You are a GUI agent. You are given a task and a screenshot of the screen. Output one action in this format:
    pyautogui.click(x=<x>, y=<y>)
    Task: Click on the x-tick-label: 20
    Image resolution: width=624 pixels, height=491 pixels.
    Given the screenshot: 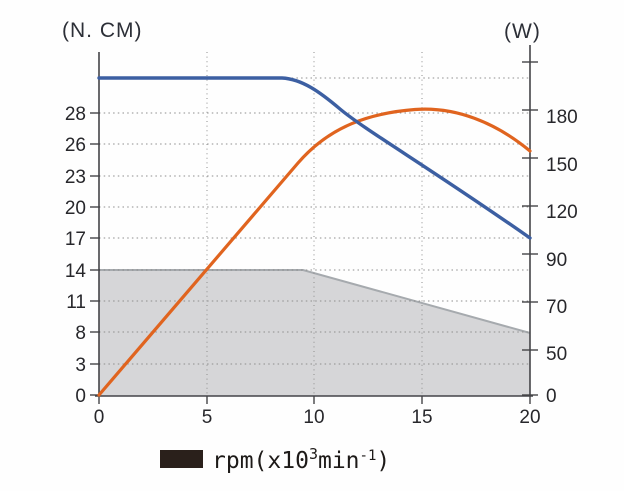 What is the action you would take?
    pyautogui.click(x=529, y=417)
    